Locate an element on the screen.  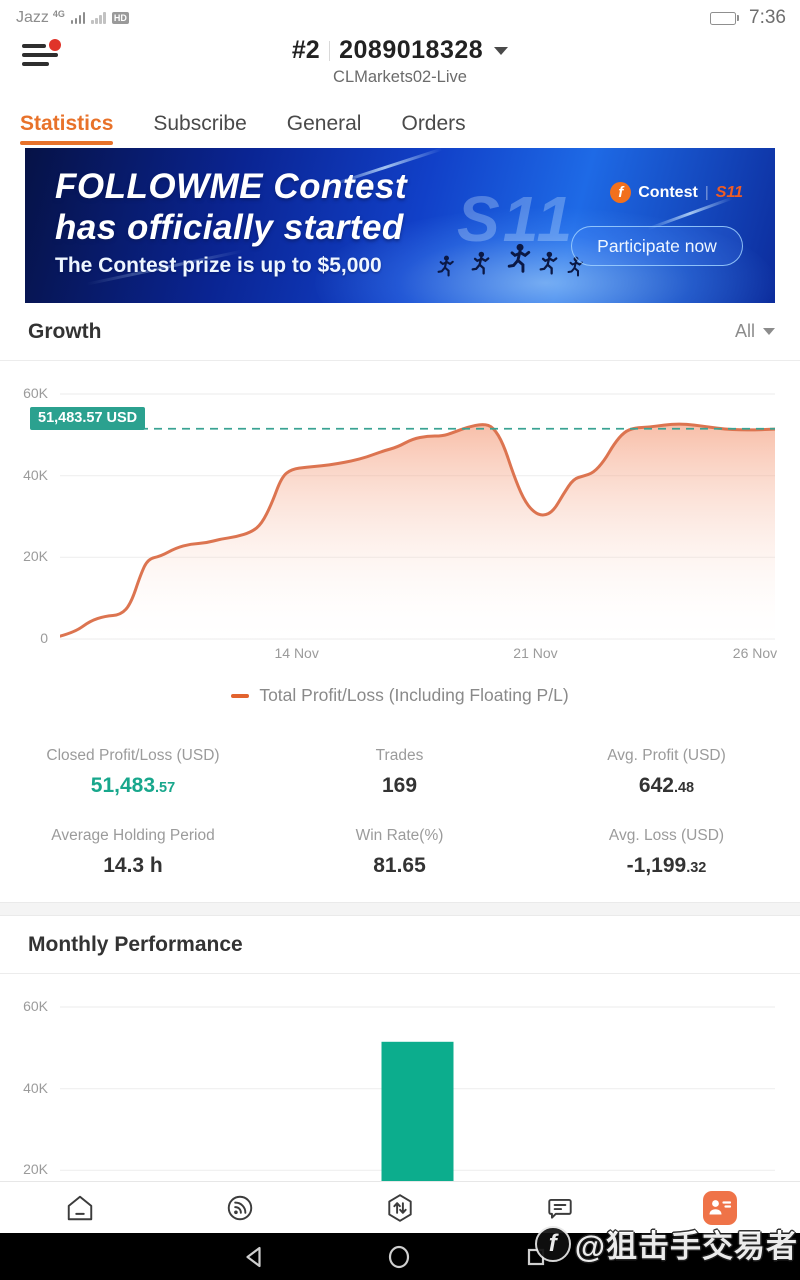
contest-logo: f Contest | S11 is located at coordinates (676, 192).